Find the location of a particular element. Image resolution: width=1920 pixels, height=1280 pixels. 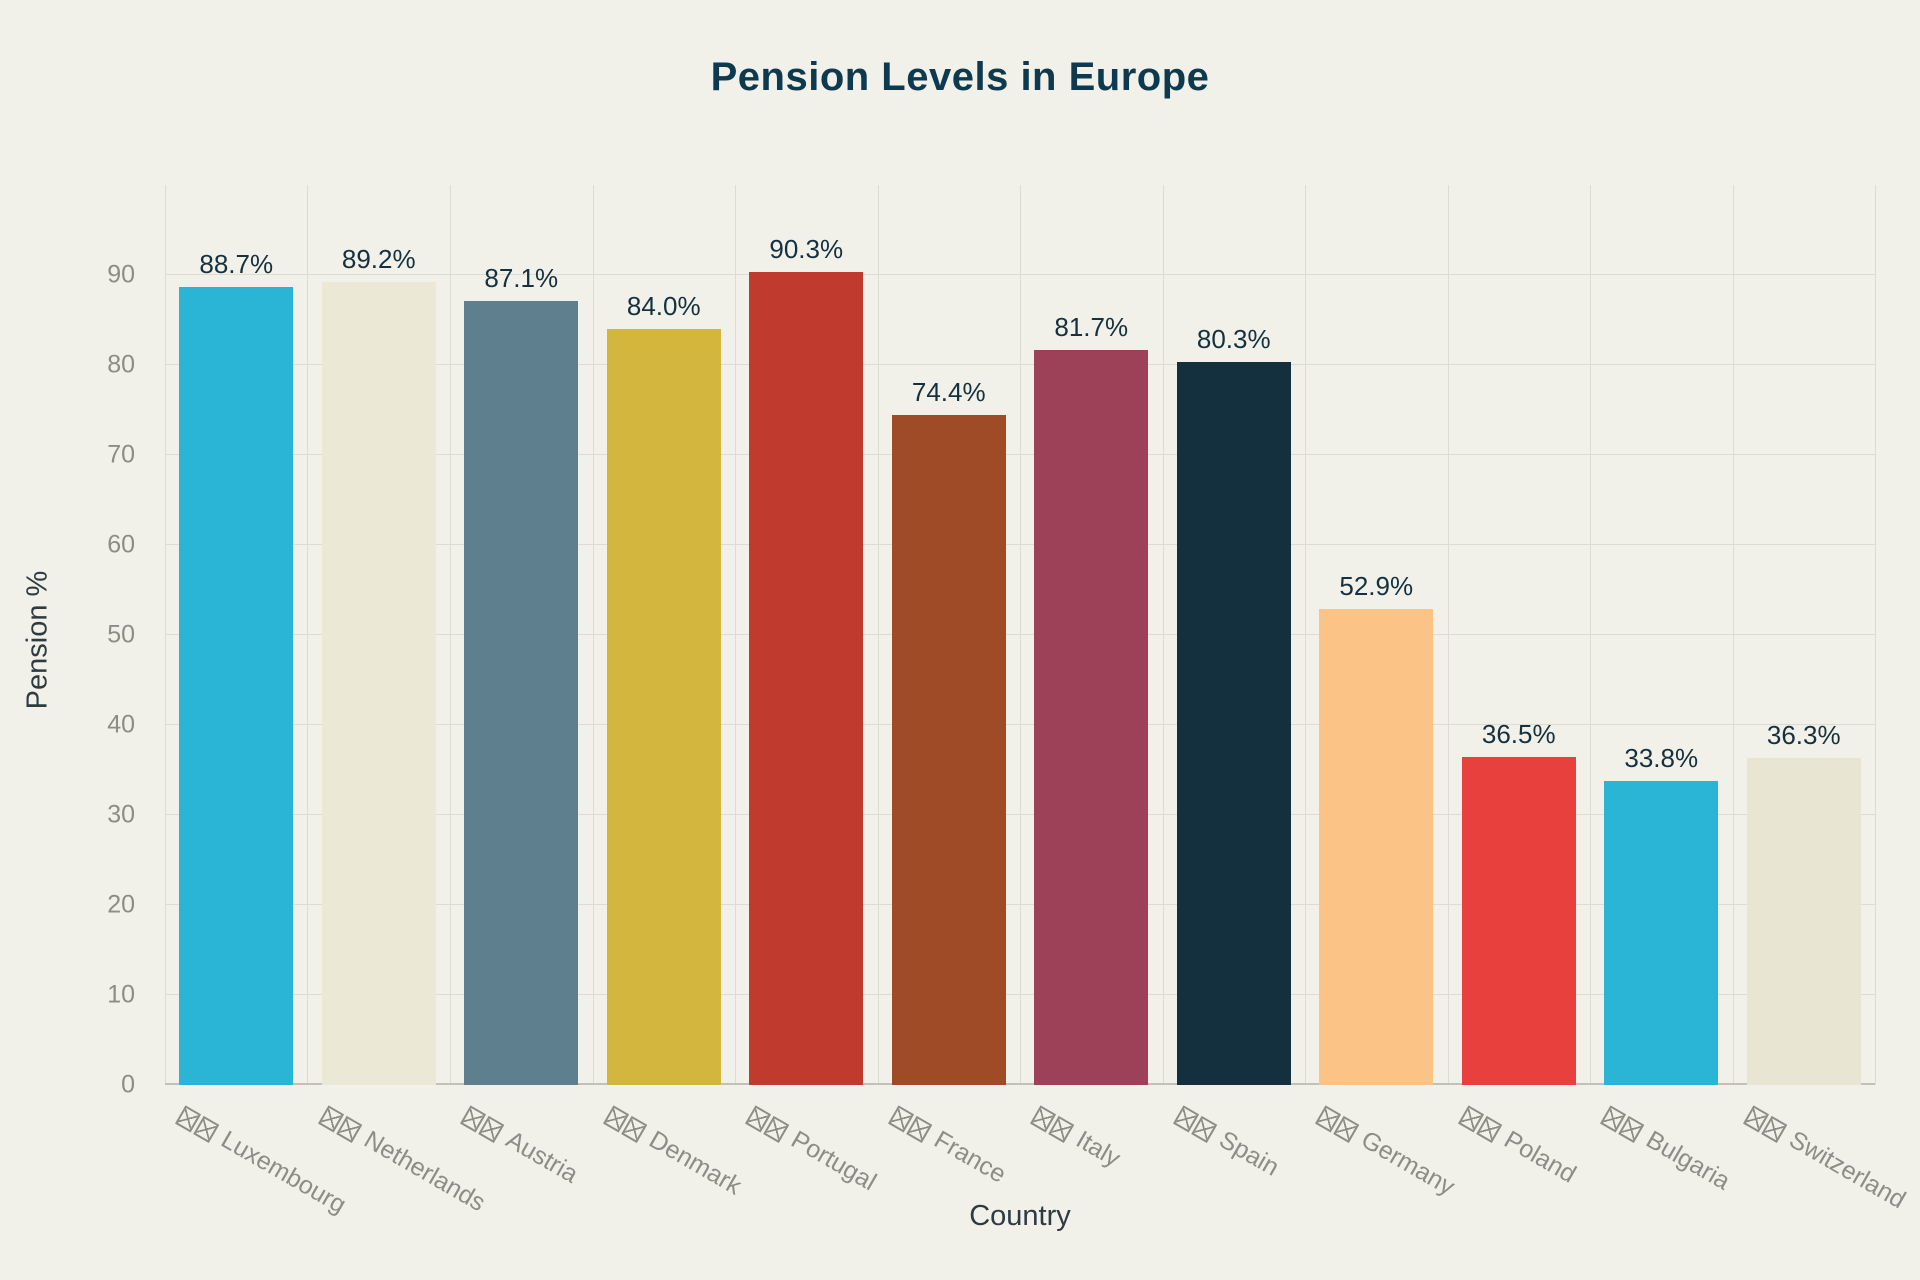

y-tick-label: 50 is located at coordinates (121, 634).